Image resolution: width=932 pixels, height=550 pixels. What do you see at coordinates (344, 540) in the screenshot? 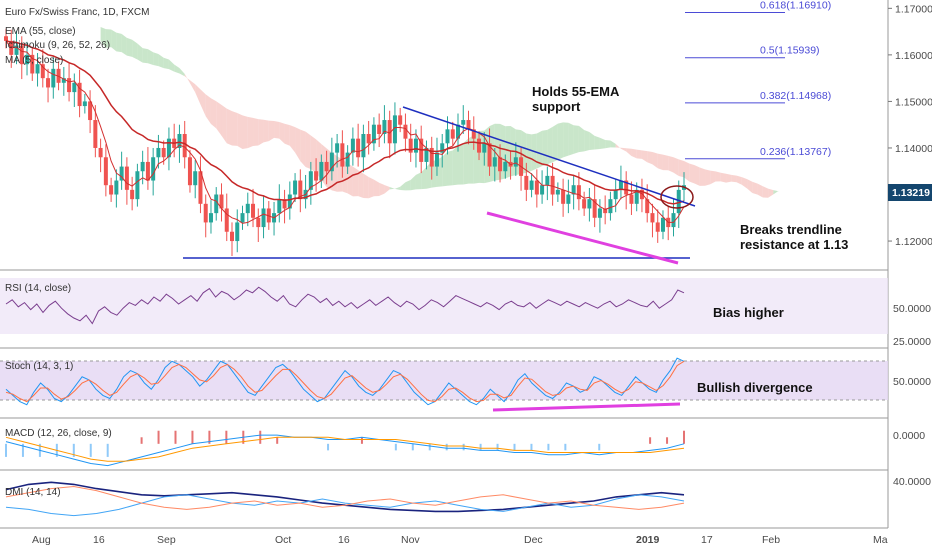
I see `time-label: 16` at bounding box center [344, 540].